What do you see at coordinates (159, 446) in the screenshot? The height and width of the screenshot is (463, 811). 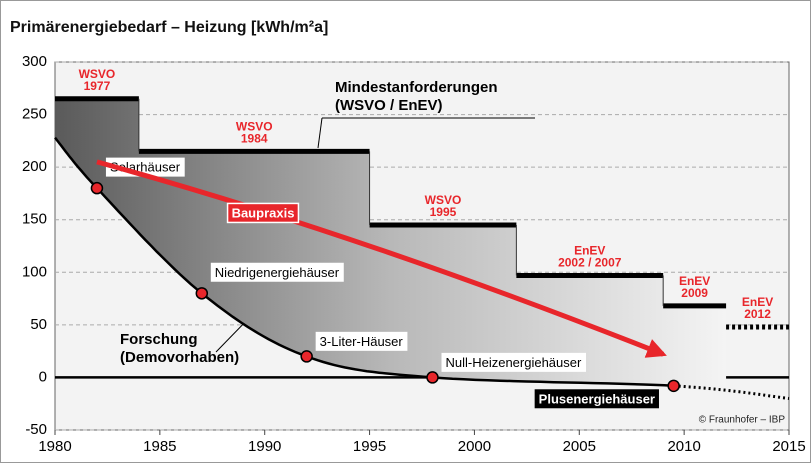 I see `x-tick-label: 1985` at bounding box center [159, 446].